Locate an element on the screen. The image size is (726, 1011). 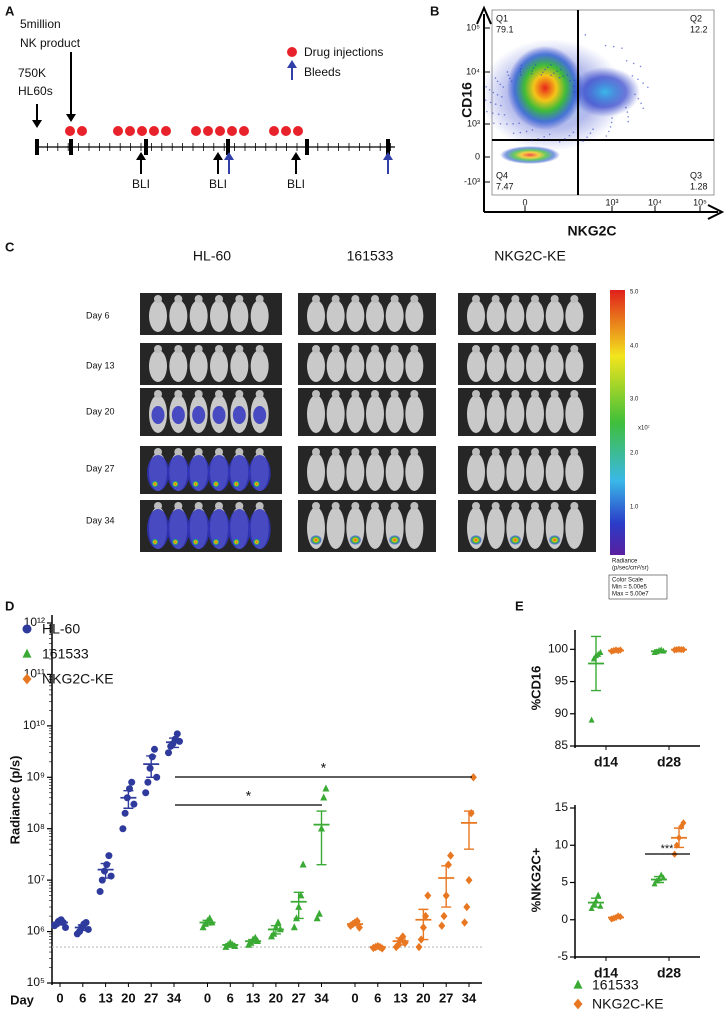
quadrant-value: 1.28 is located at coordinates (699, 186).